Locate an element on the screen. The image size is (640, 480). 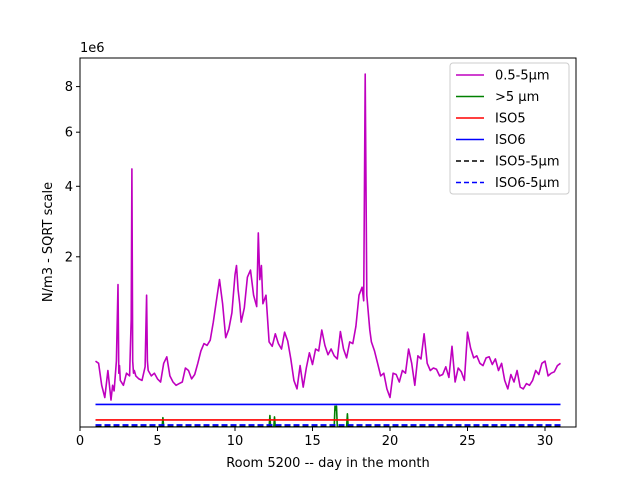
x-tick-label-5: 5 is located at coordinates (157, 441).